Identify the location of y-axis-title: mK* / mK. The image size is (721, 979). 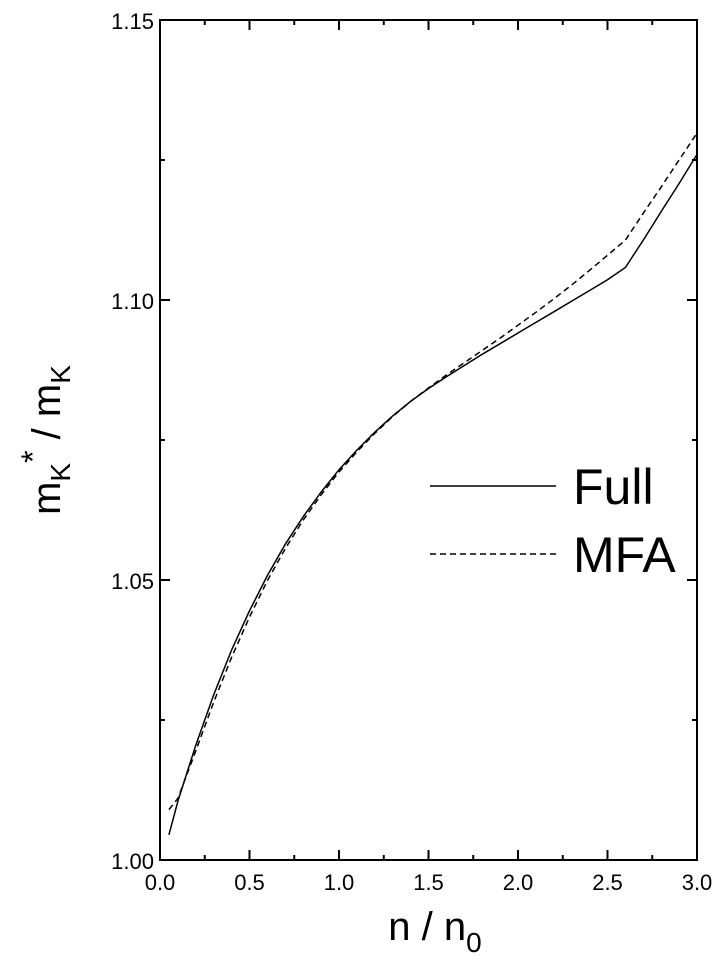
(45, 440).